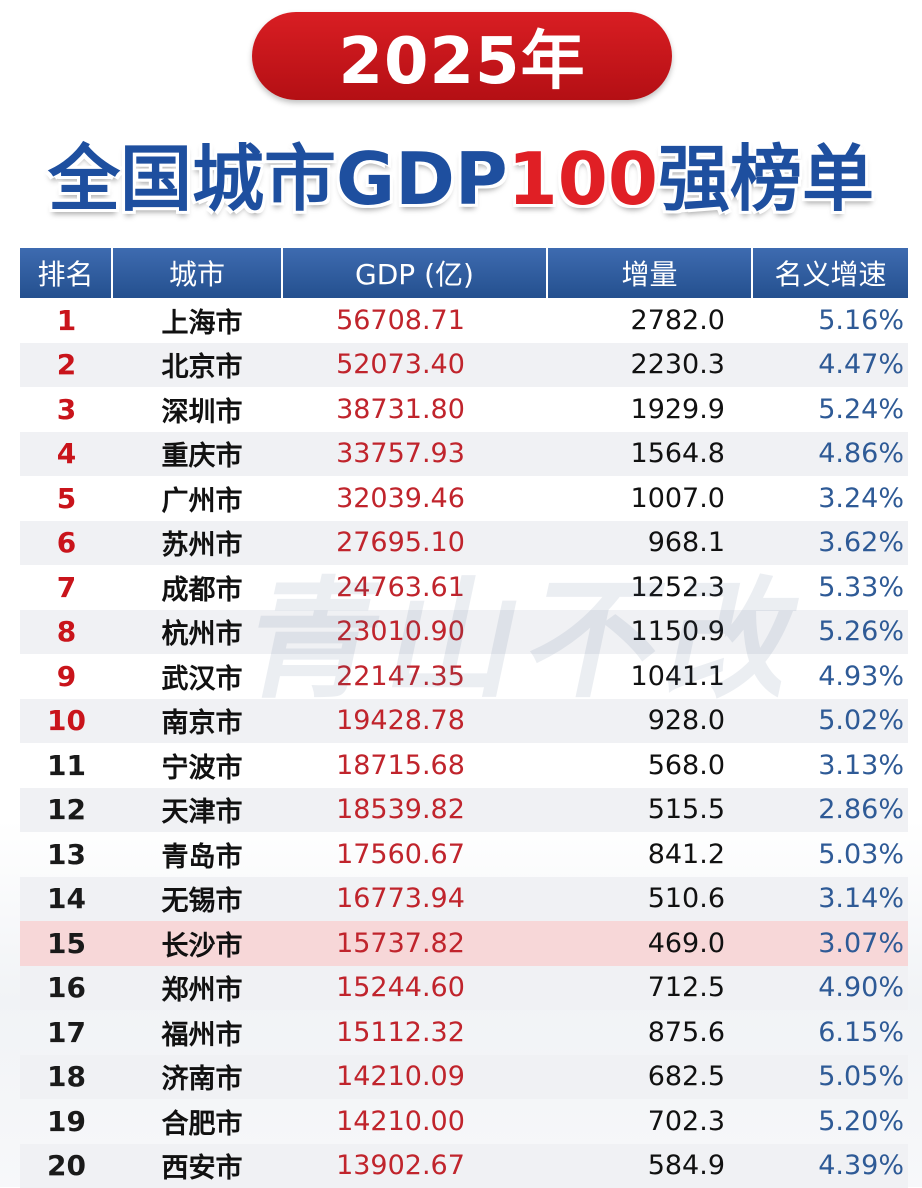  I want to click on increment-cell: 712.5, so click(650, 988).